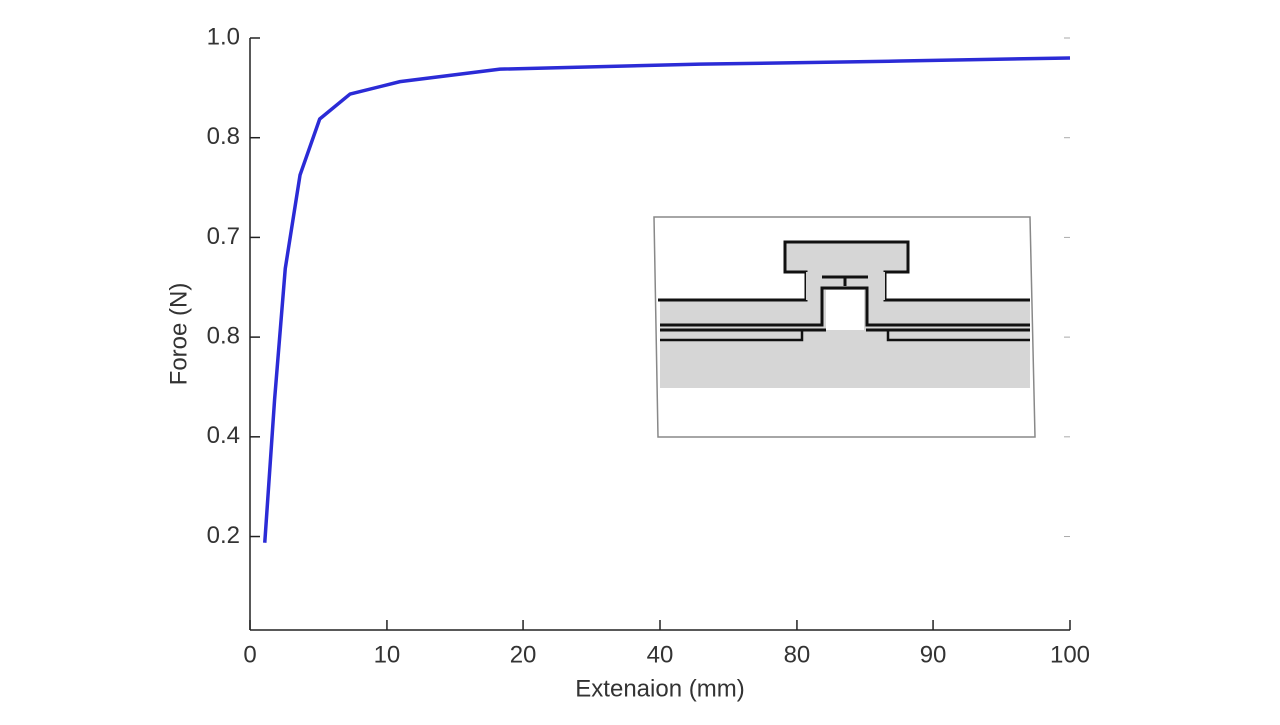  Describe the element at coordinates (249, 654) in the screenshot. I see `x-tick-label: 0` at that location.